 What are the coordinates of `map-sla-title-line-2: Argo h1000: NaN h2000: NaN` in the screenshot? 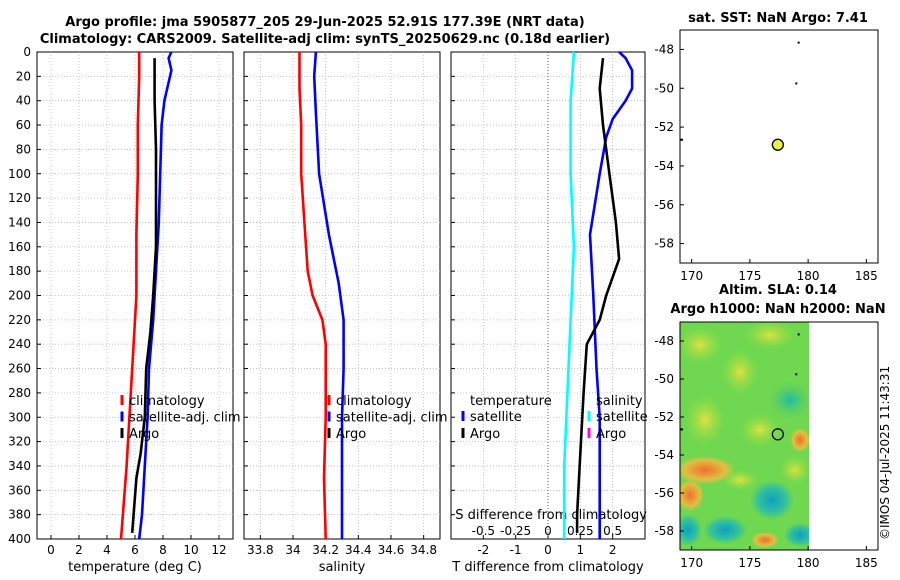 It's located at (777, 309).